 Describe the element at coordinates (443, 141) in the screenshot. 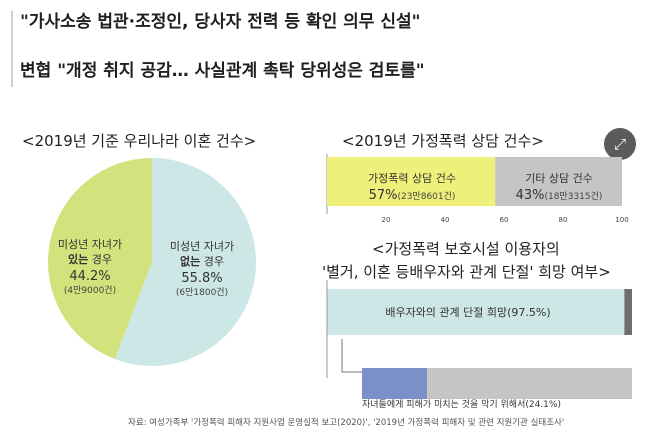

I see `bar-chart-title: <2019년 가정폭력 상담 건수>` at that location.